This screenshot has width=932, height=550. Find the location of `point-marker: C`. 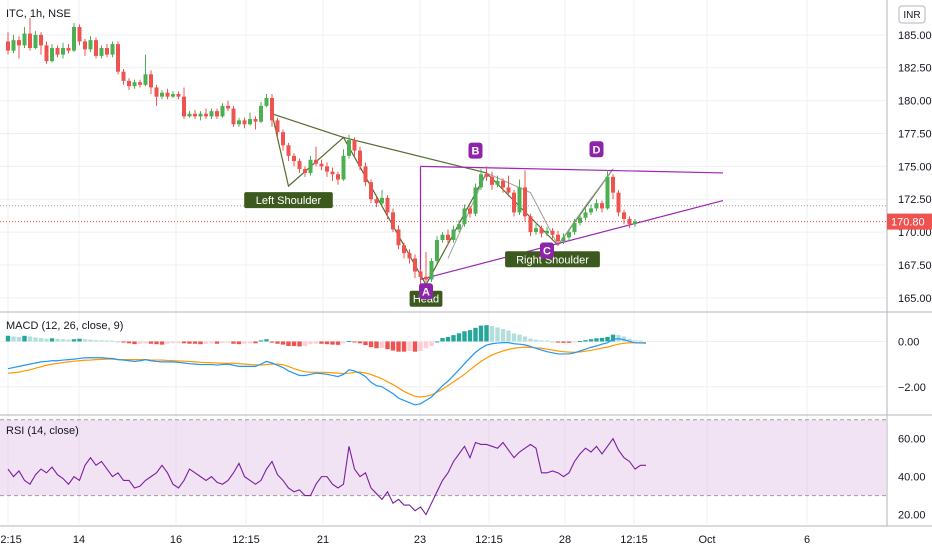

point-marker: C is located at coordinates (547, 250).